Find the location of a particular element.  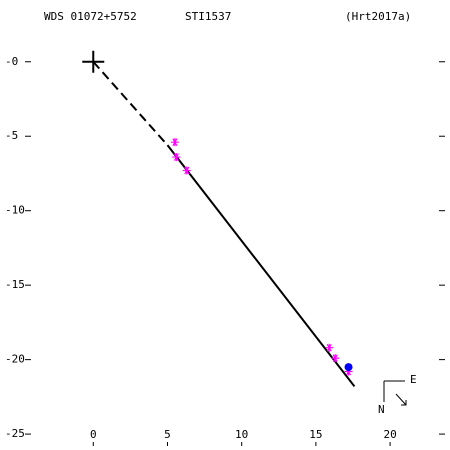

current-position is located at coordinates (348, 367).